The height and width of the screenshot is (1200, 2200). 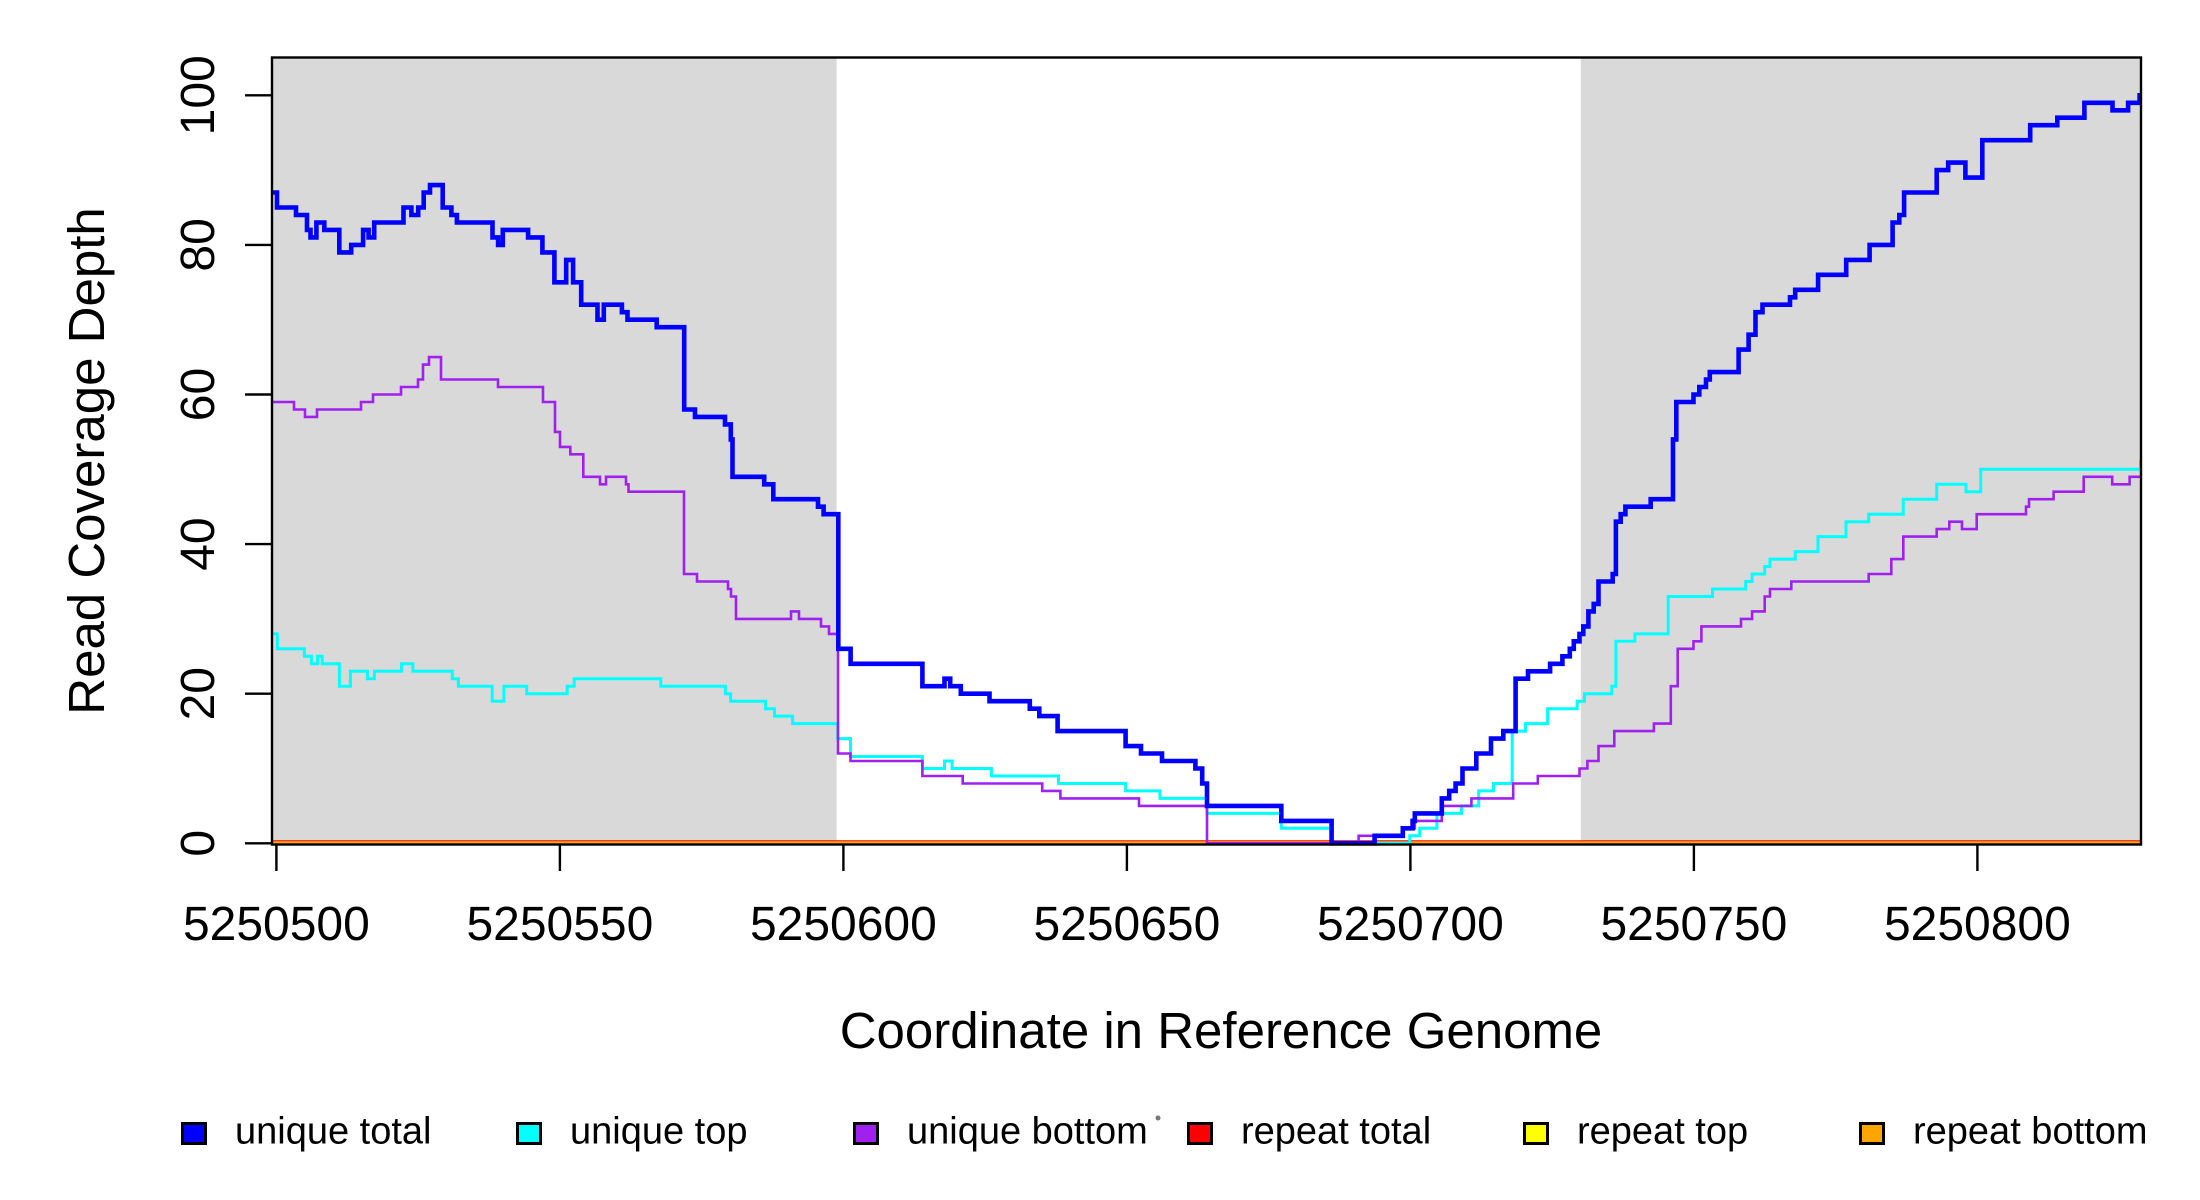 I want to click on svg-text: 5250800, so click(x=1977, y=924).